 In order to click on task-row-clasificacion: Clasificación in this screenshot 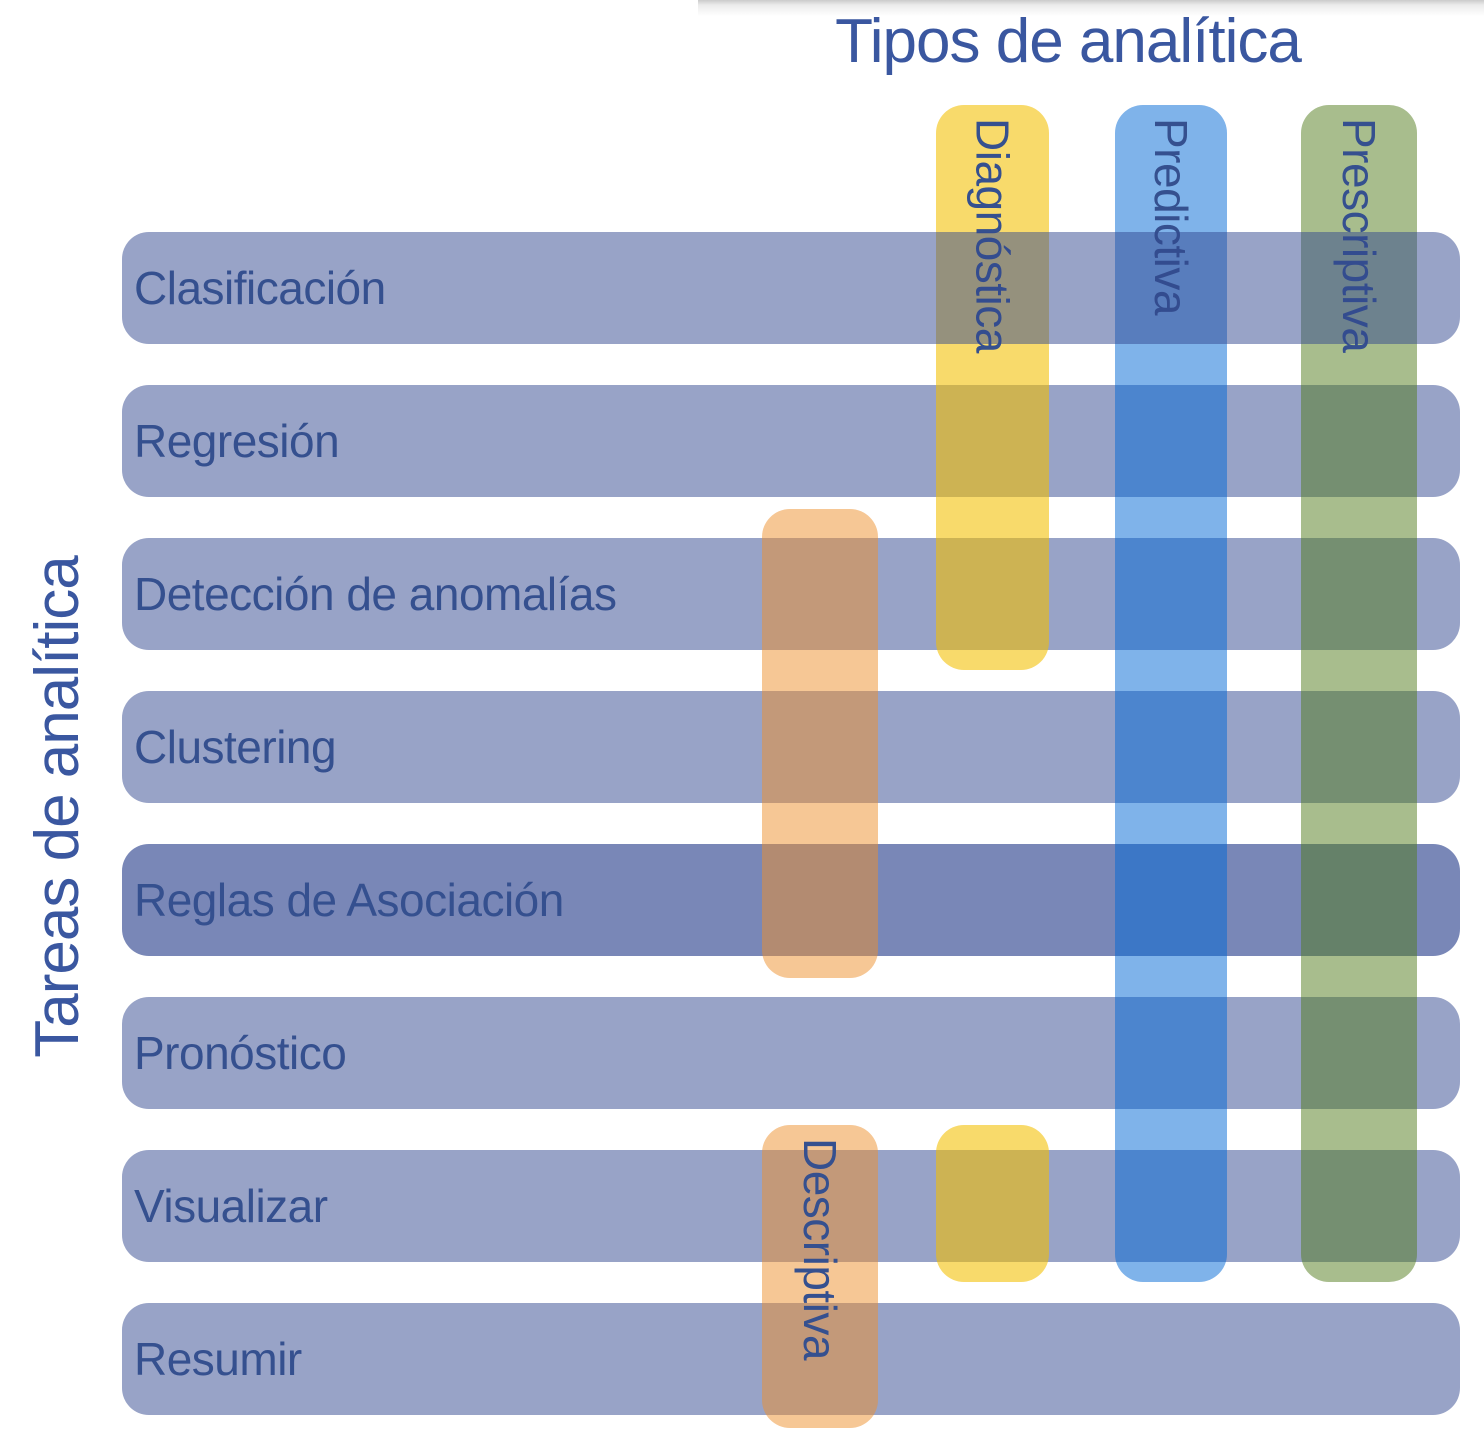, I will do `click(791, 288)`.